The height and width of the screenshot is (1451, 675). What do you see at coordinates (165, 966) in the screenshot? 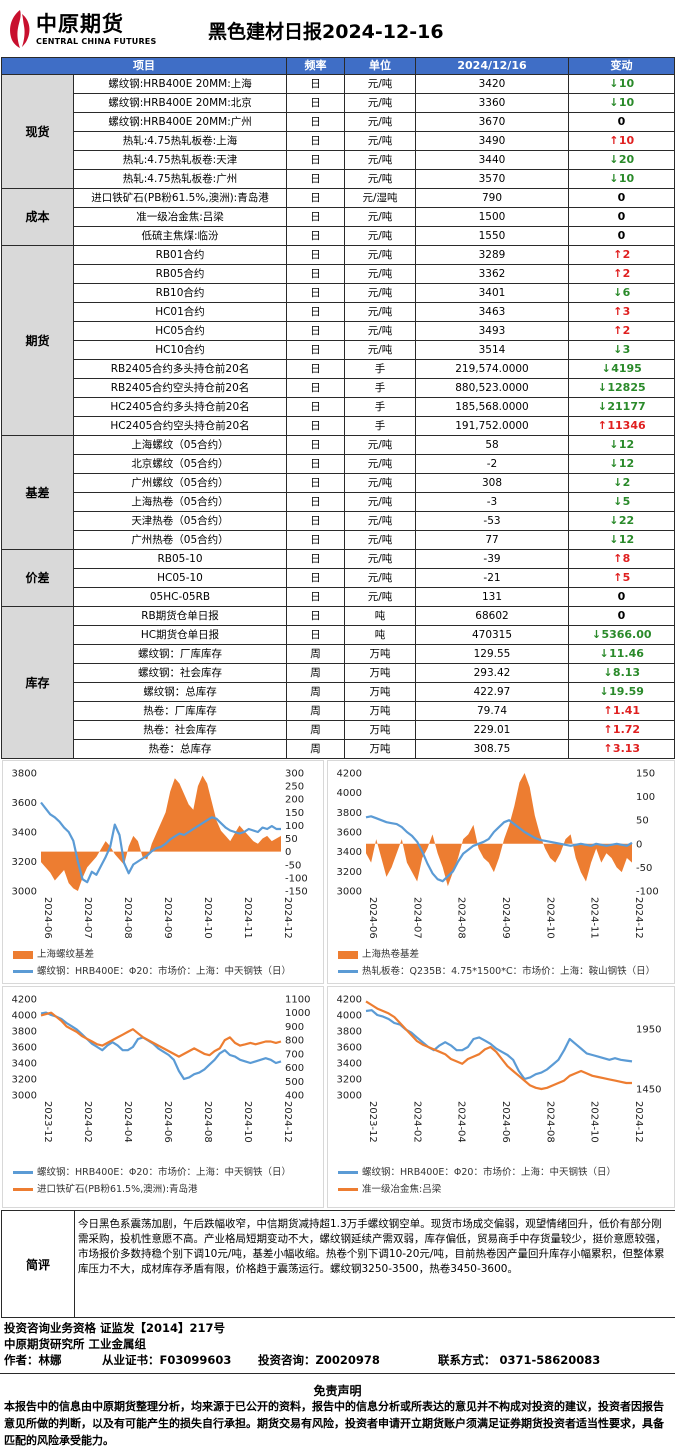
I see `chart-legend: 上海螺纹基差 螺纹钢：HRB400E：Φ20：市场价：上海：中天钢铁（日）` at bounding box center [165, 966].